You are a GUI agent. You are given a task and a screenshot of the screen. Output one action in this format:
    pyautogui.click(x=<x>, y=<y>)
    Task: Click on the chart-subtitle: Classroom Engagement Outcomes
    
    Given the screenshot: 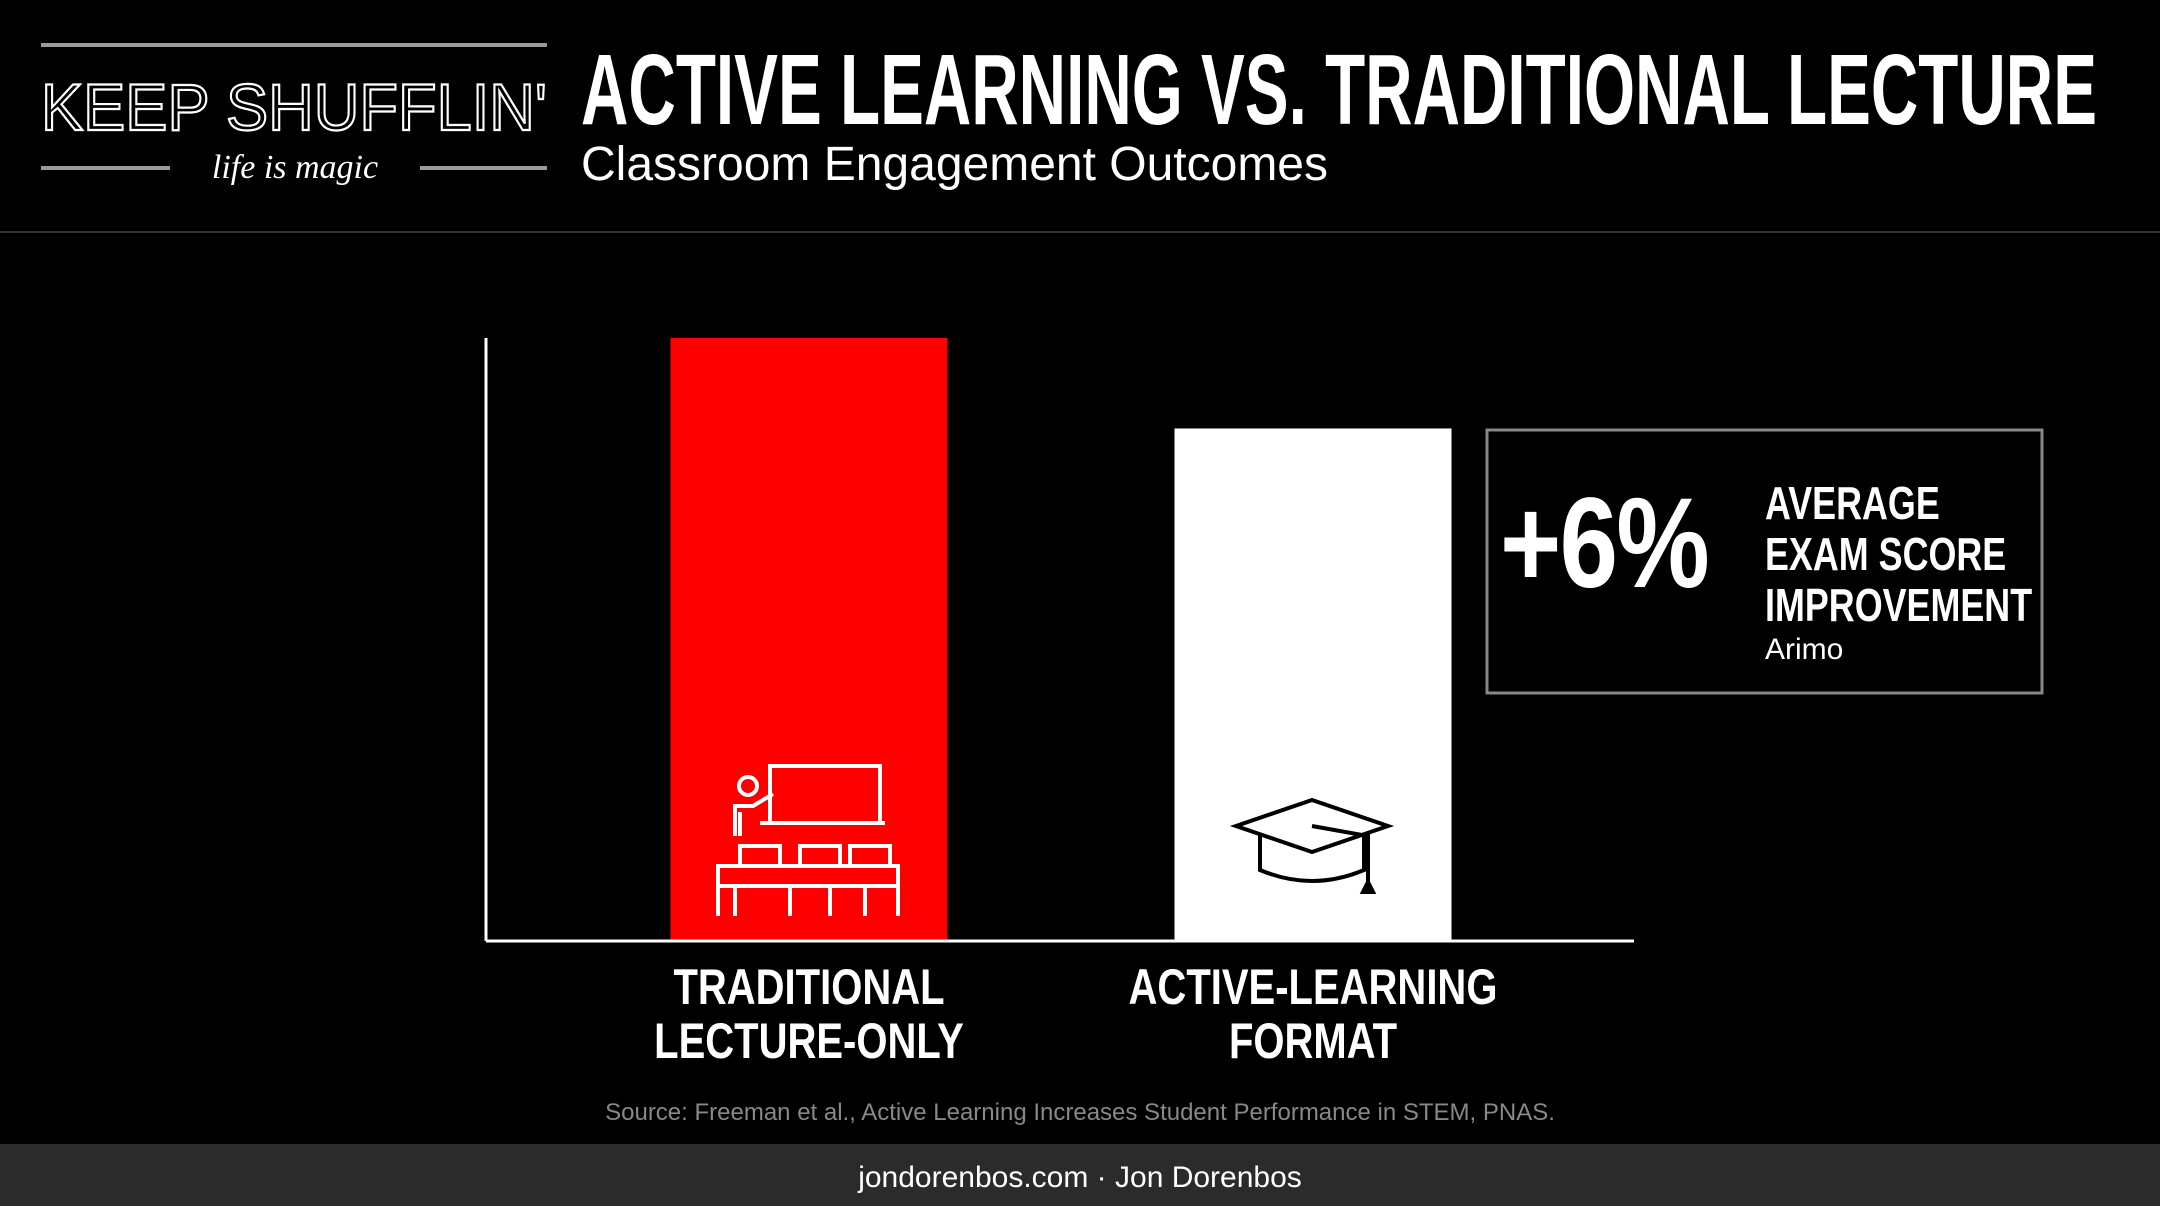 What is the action you would take?
    pyautogui.click(x=954, y=164)
    